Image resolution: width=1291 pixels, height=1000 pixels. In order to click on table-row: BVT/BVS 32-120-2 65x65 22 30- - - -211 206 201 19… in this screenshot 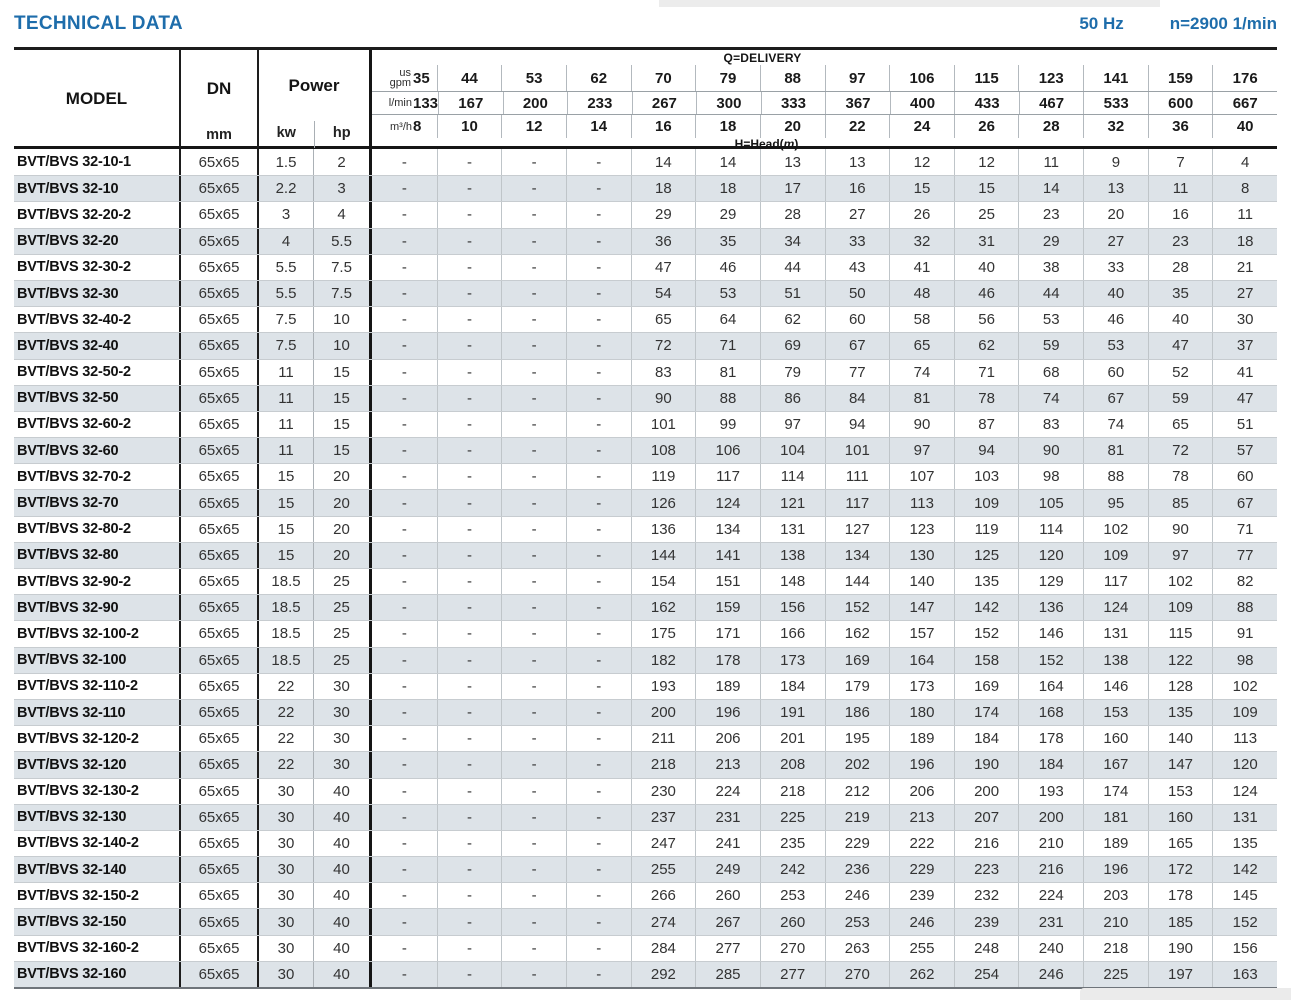, I will do `click(645, 738)`.